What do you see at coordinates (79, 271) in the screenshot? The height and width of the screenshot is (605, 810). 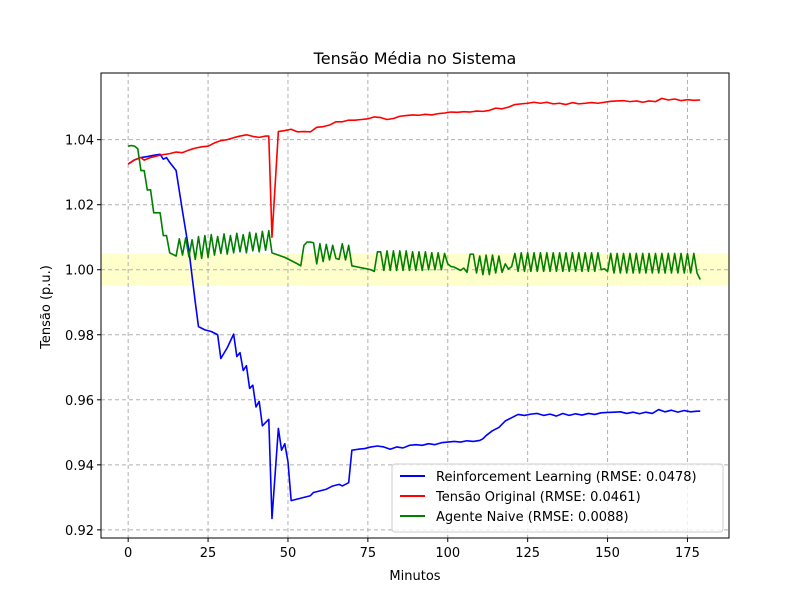 I see `y-tick-label: 1.00` at bounding box center [79, 271].